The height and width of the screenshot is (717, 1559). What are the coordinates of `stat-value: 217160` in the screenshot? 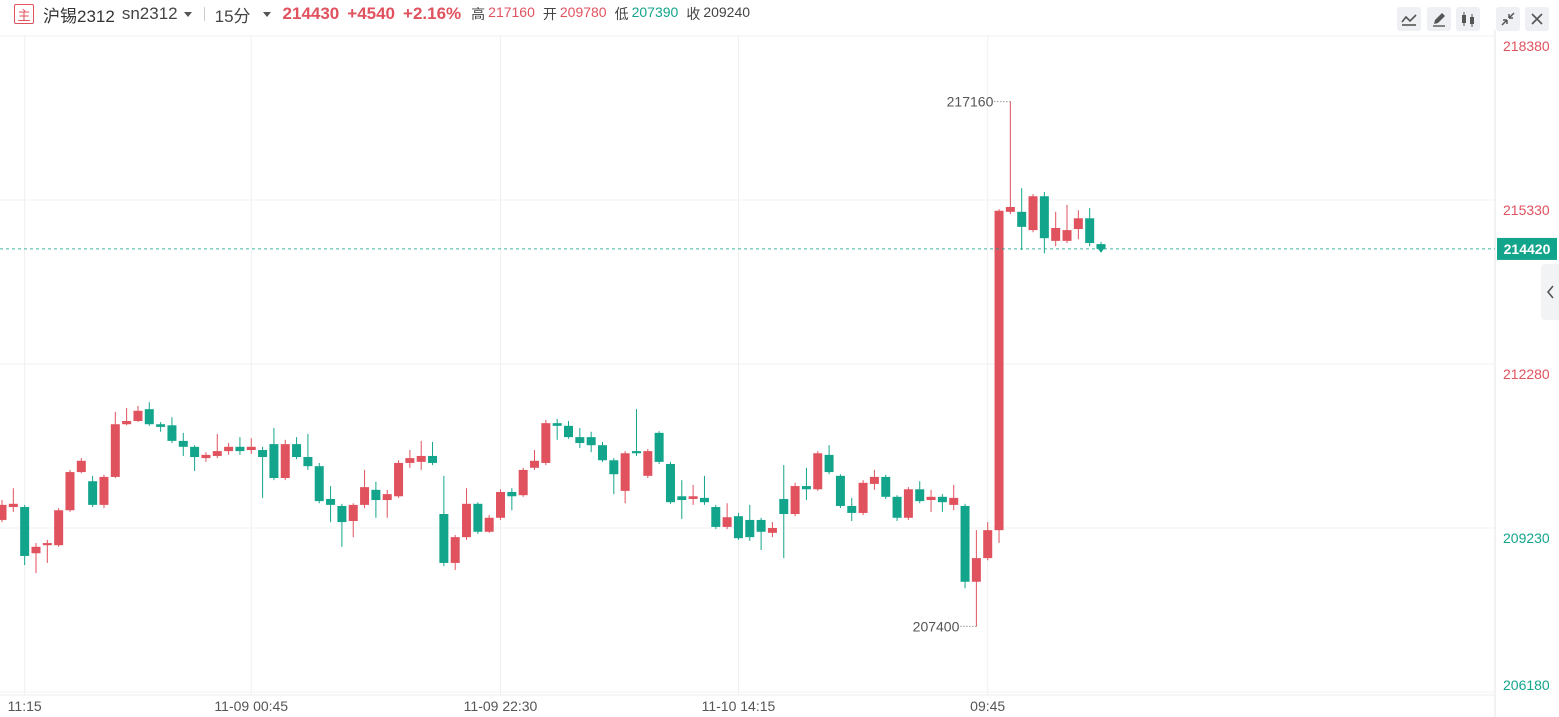 It's located at (511, 12).